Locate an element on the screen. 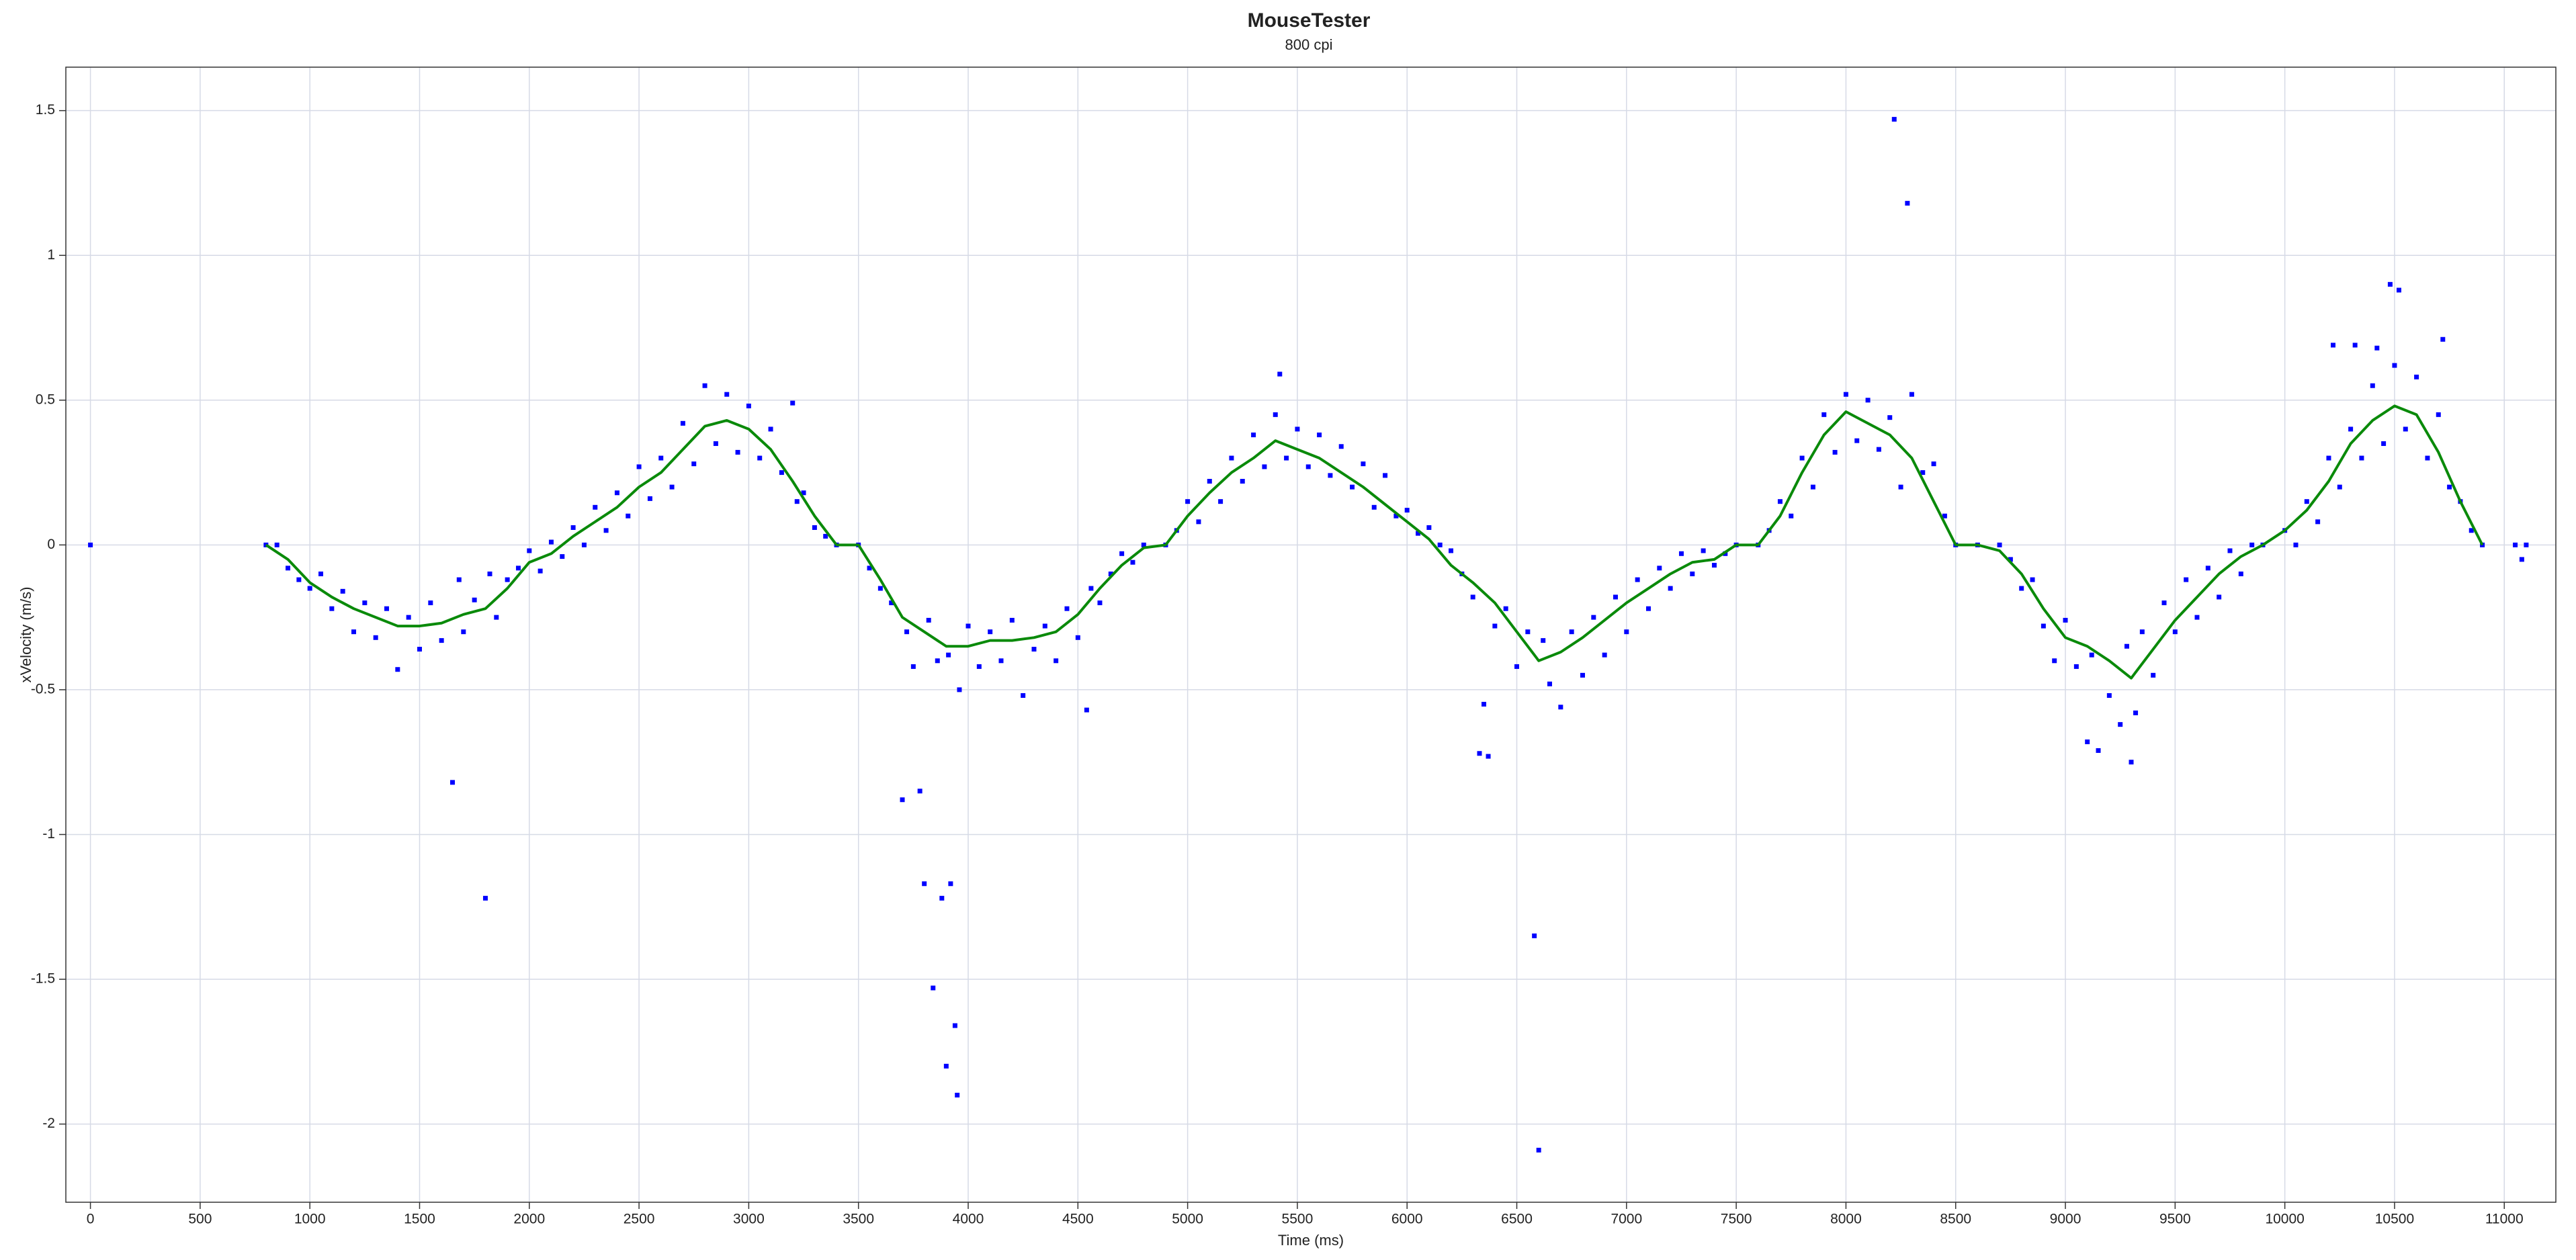 This screenshot has height=1260, width=2576. x-tick-label: 7500 is located at coordinates (1736, 1220).